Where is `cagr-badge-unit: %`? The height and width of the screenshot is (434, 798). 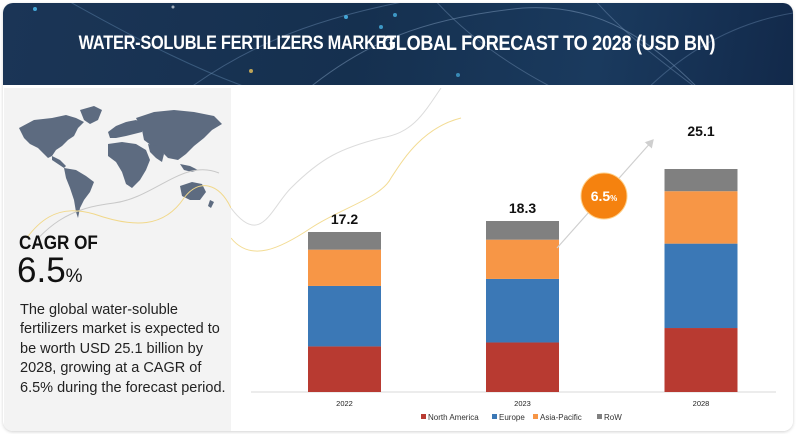 cagr-badge-unit: % is located at coordinates (613, 198).